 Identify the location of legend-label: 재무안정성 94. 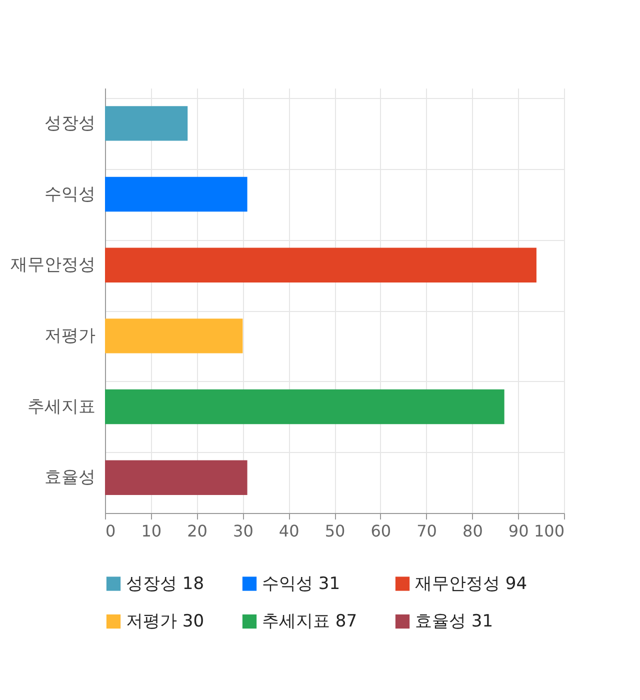
(471, 584).